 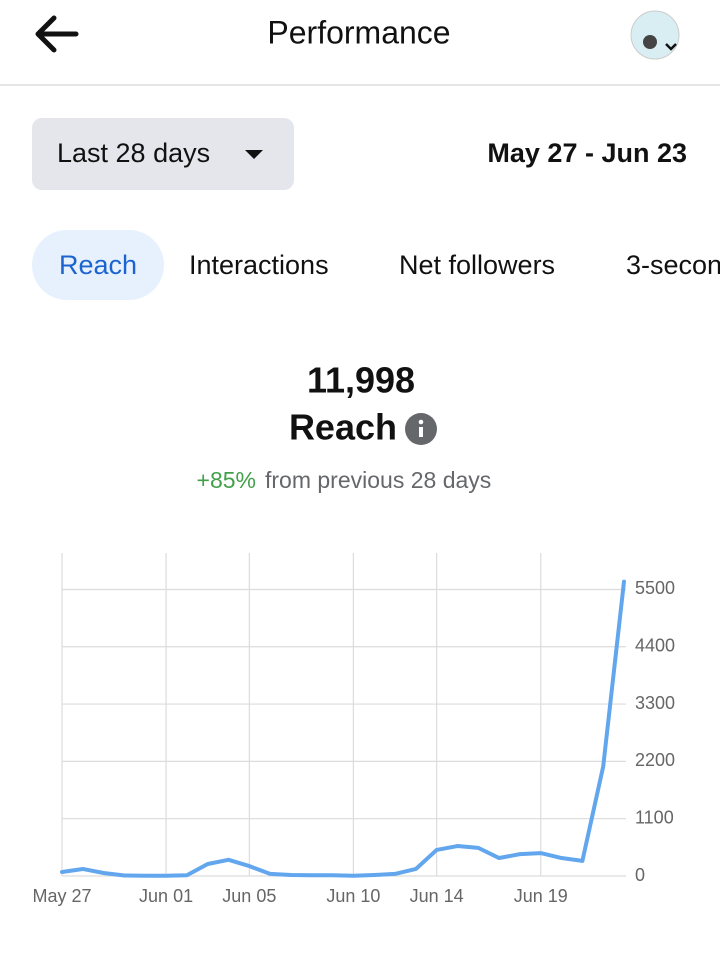 I want to click on tab: Reach, so click(x=98, y=265).